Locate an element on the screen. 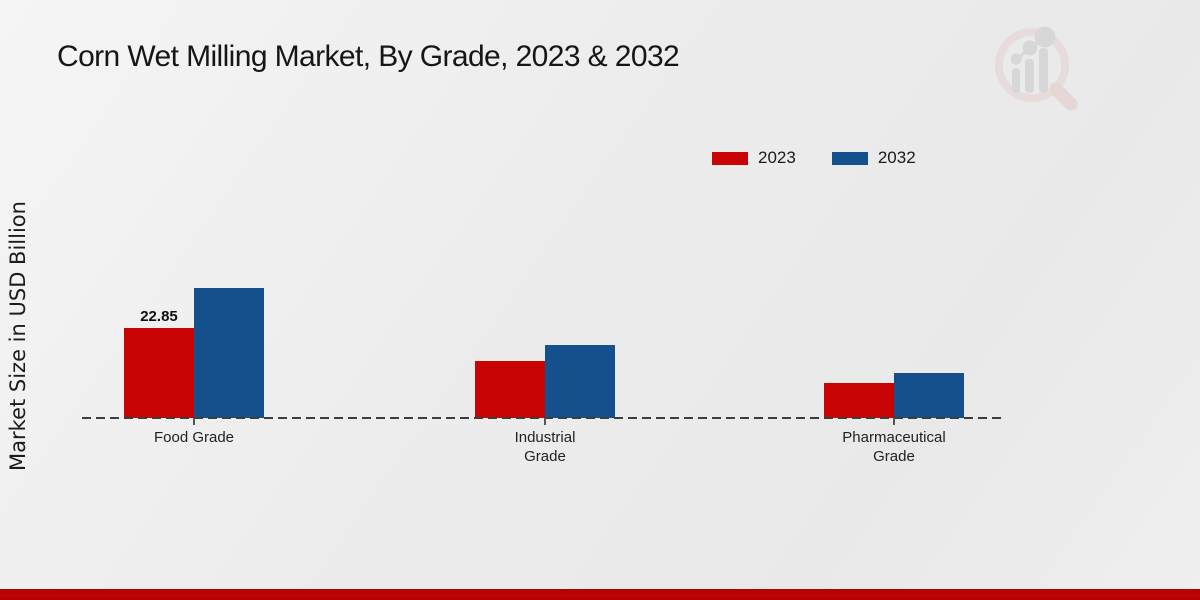 The image size is (1200, 600). x-axis-tick-food is located at coordinates (194, 421).